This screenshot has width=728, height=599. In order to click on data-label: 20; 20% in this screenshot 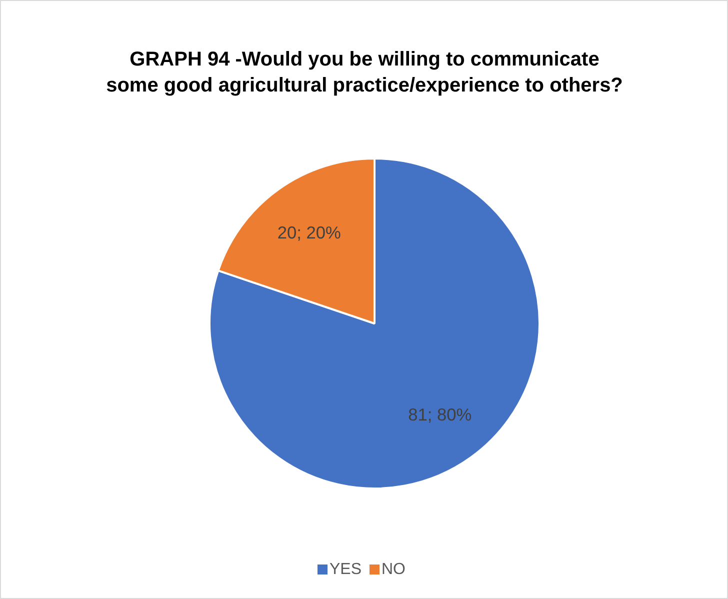, I will do `click(309, 232)`.